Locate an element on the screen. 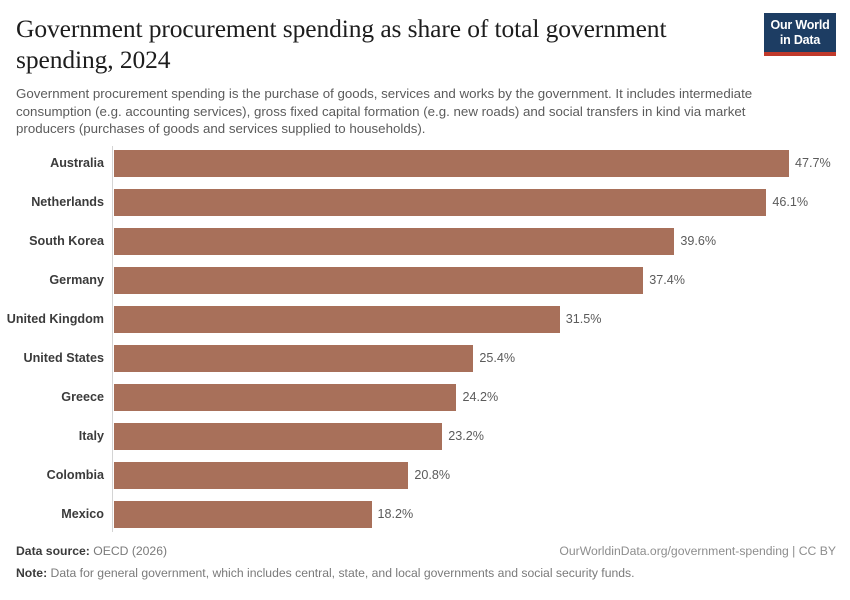 The image size is (850, 600). bar-category-label: South Korea is located at coordinates (66, 241).